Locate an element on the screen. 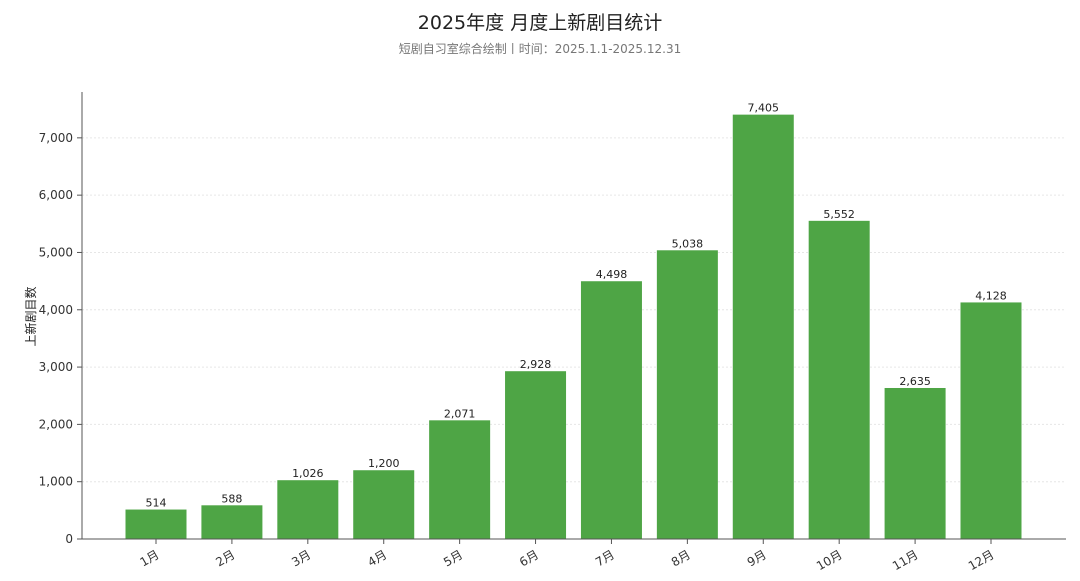 Image resolution: width=1080 pixels, height=581 pixels. bar-value-label: 7,405 is located at coordinates (764, 108).